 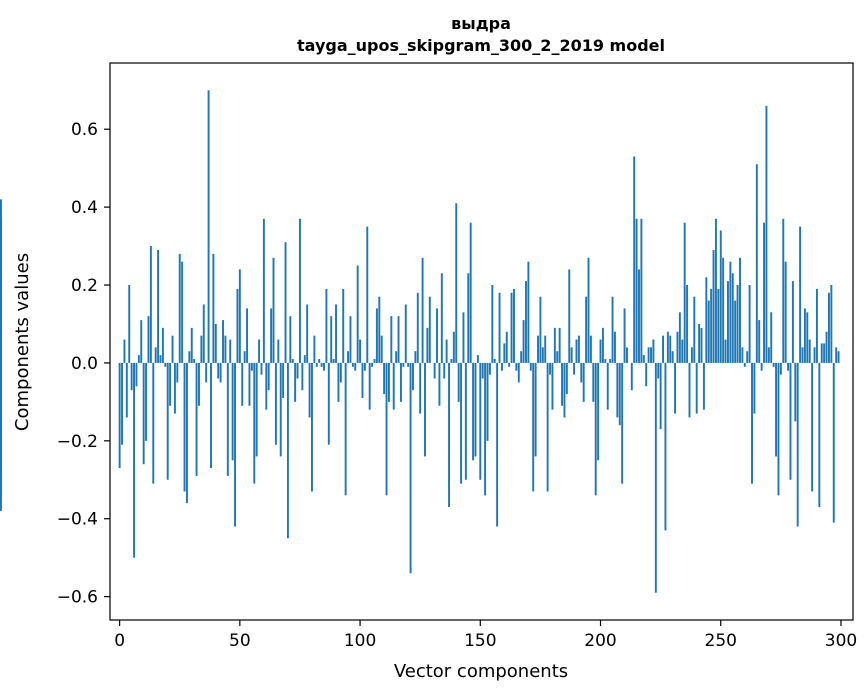 What do you see at coordinates (600, 641) in the screenshot?
I see `x-tick-label: 200` at bounding box center [600, 641].